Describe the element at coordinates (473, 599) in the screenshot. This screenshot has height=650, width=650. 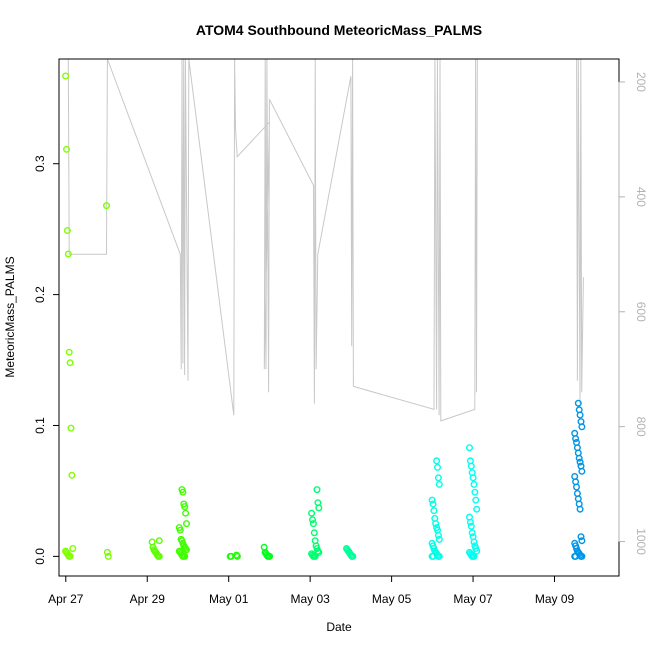
I see `x-tick-label: May 07` at that location.